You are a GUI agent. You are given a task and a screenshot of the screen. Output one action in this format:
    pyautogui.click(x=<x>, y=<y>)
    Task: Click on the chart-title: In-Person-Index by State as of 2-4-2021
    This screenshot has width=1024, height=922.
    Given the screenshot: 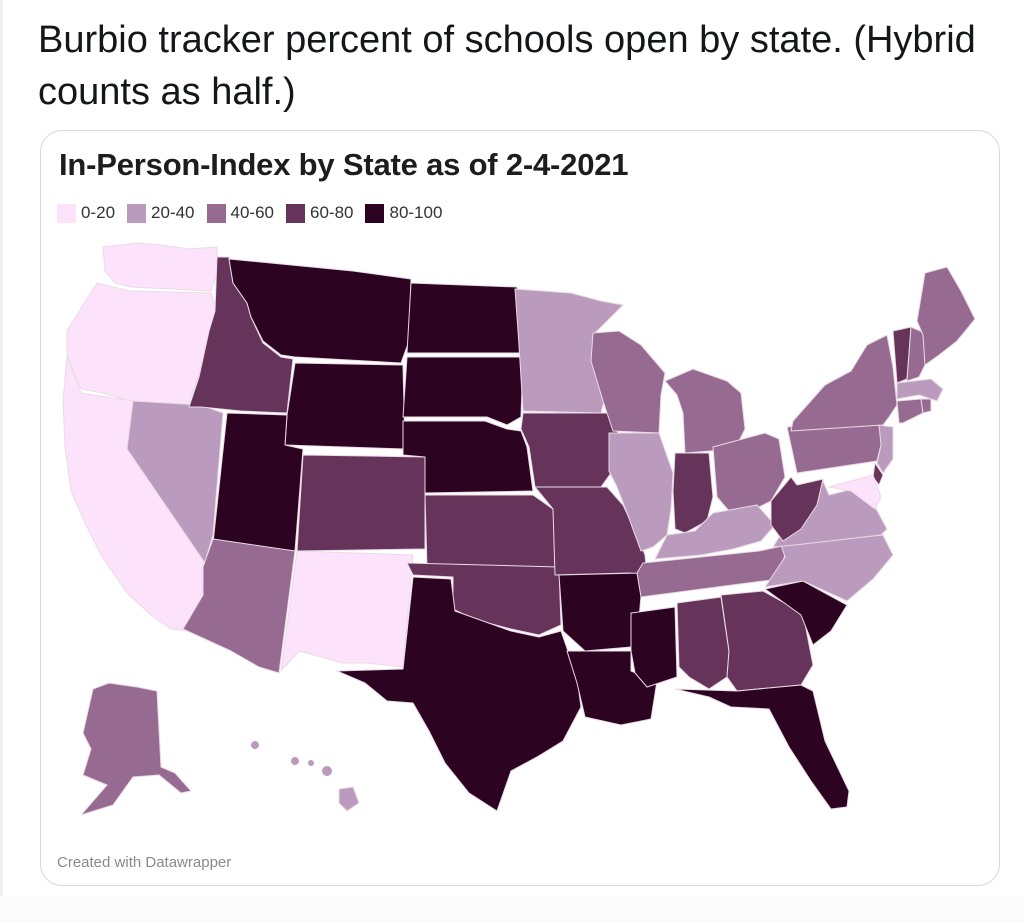 What is the action you would take?
    pyautogui.click(x=344, y=164)
    